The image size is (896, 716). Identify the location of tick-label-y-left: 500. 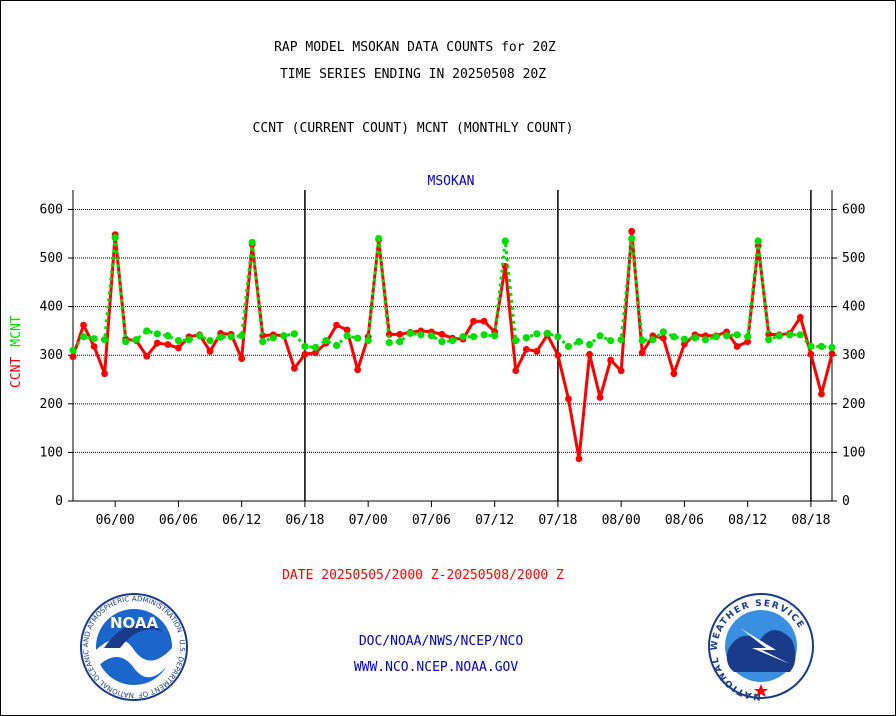
(51, 258).